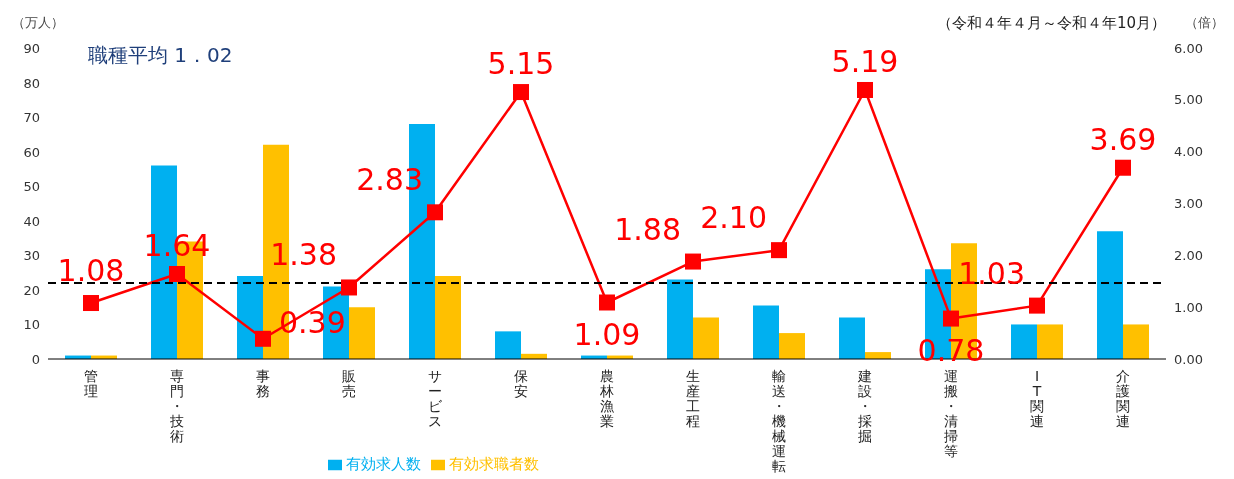  What do you see at coordinates (1123, 398) in the screenshot?
I see `x-tick-label: 介護関連` at bounding box center [1123, 398].